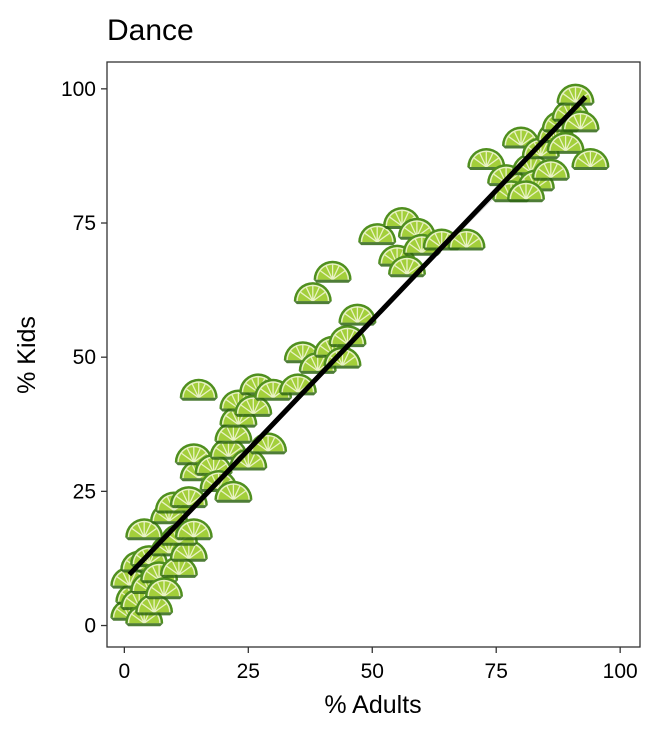  I want to click on y-tick-label: 75, so click(84, 223).